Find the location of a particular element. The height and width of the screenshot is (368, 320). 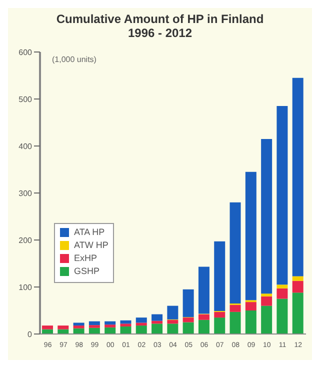

y-tick-label: 600 is located at coordinates (25, 52).